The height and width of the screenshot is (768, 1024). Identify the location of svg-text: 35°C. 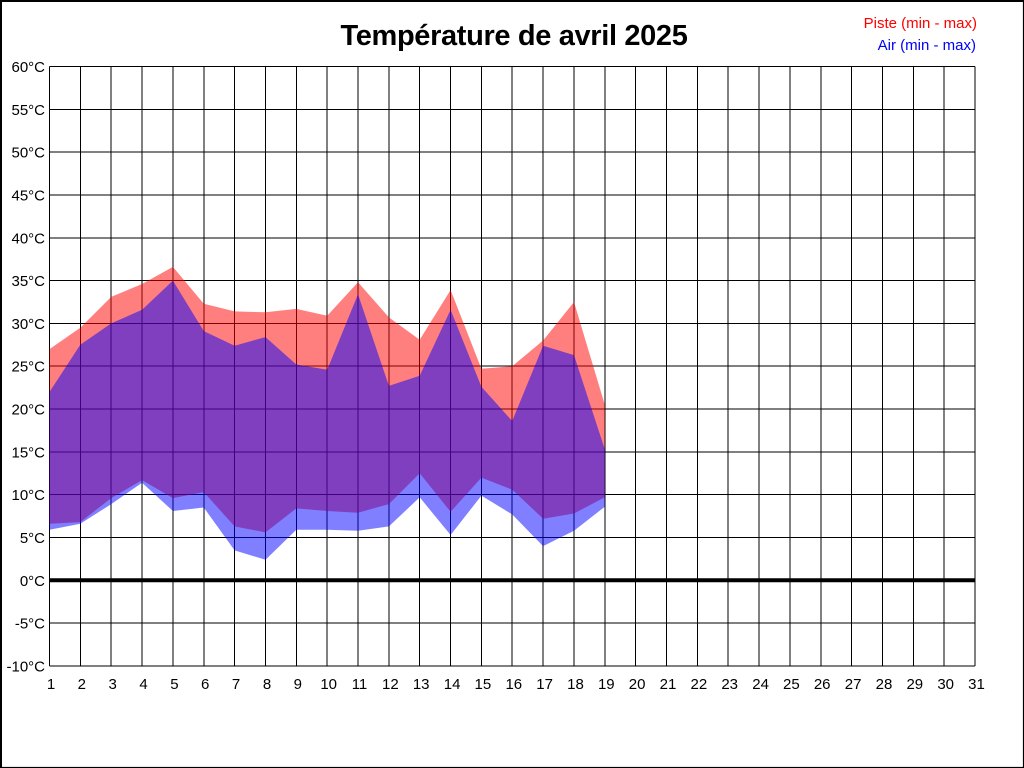
(28, 281).